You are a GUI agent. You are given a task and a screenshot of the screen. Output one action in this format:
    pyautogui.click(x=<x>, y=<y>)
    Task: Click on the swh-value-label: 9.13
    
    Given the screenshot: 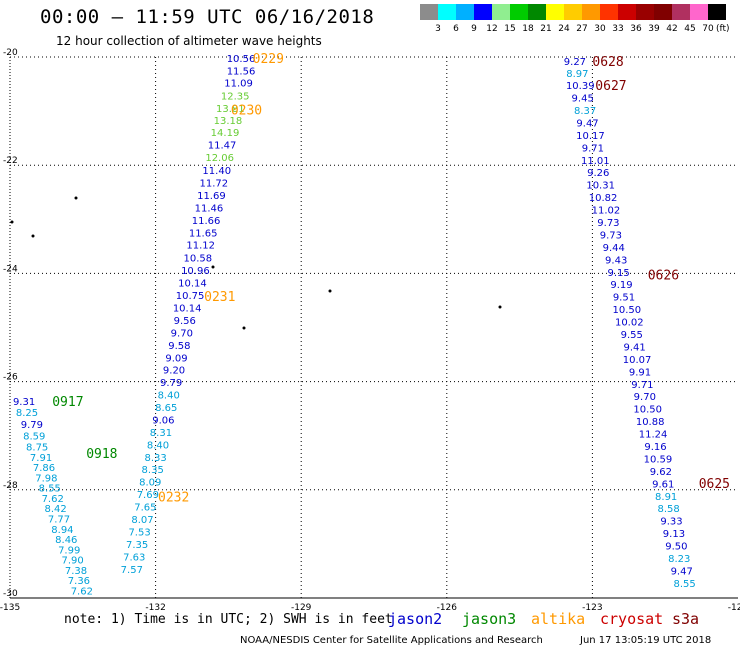 What is the action you would take?
    pyautogui.click(x=674, y=534)
    